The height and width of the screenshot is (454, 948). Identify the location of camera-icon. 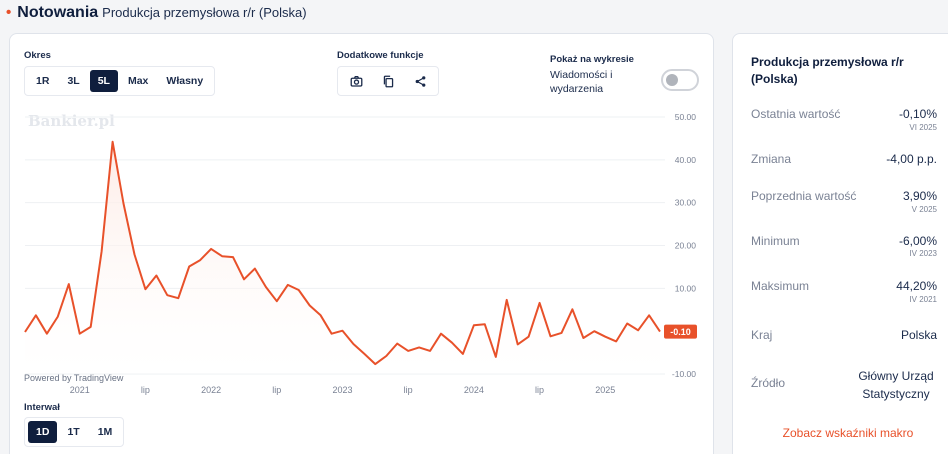
(356, 81).